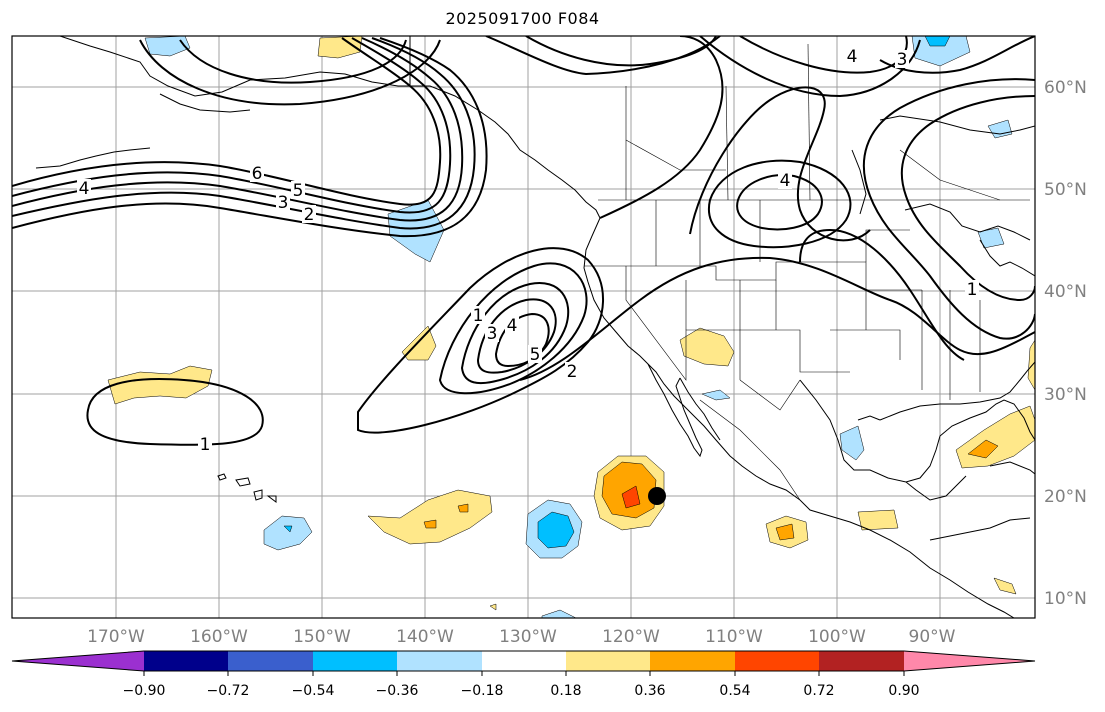  What do you see at coordinates (903, 691) in the screenshot?
I see `colorbar-tick-label: 0.90` at bounding box center [903, 691].